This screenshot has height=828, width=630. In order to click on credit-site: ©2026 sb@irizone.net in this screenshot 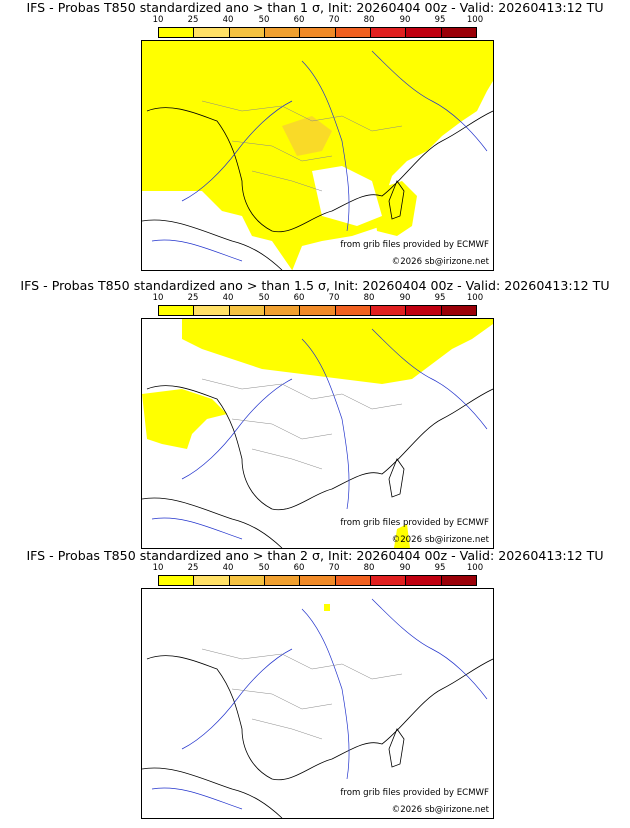, I will do `click(440, 262)`.